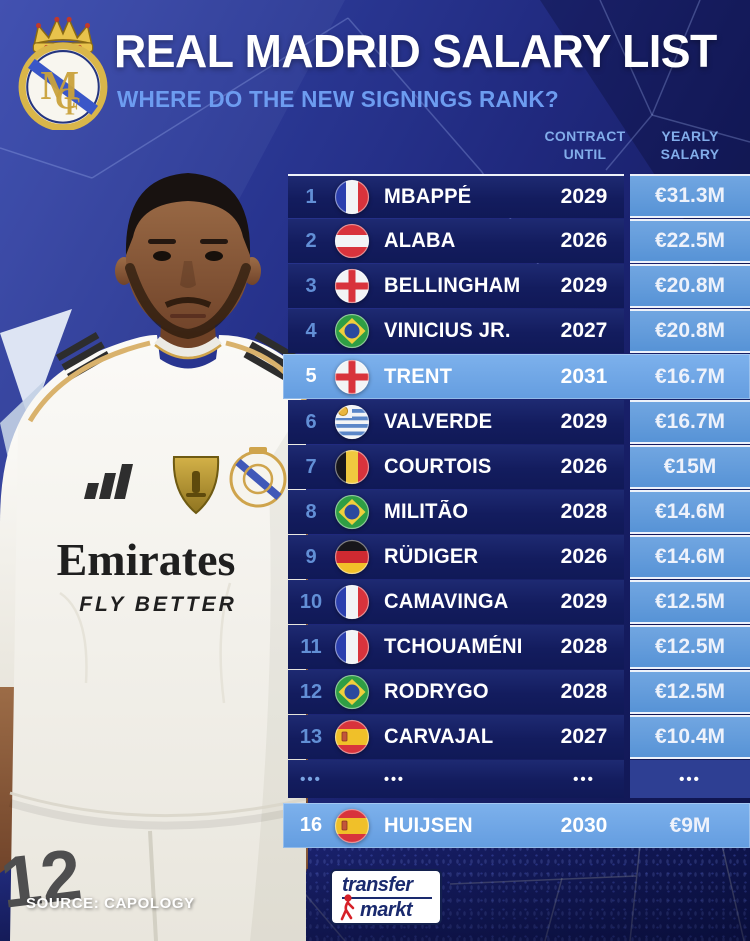 This screenshot has width=750, height=941. I want to click on rank-cell: 11, so click(311, 646).